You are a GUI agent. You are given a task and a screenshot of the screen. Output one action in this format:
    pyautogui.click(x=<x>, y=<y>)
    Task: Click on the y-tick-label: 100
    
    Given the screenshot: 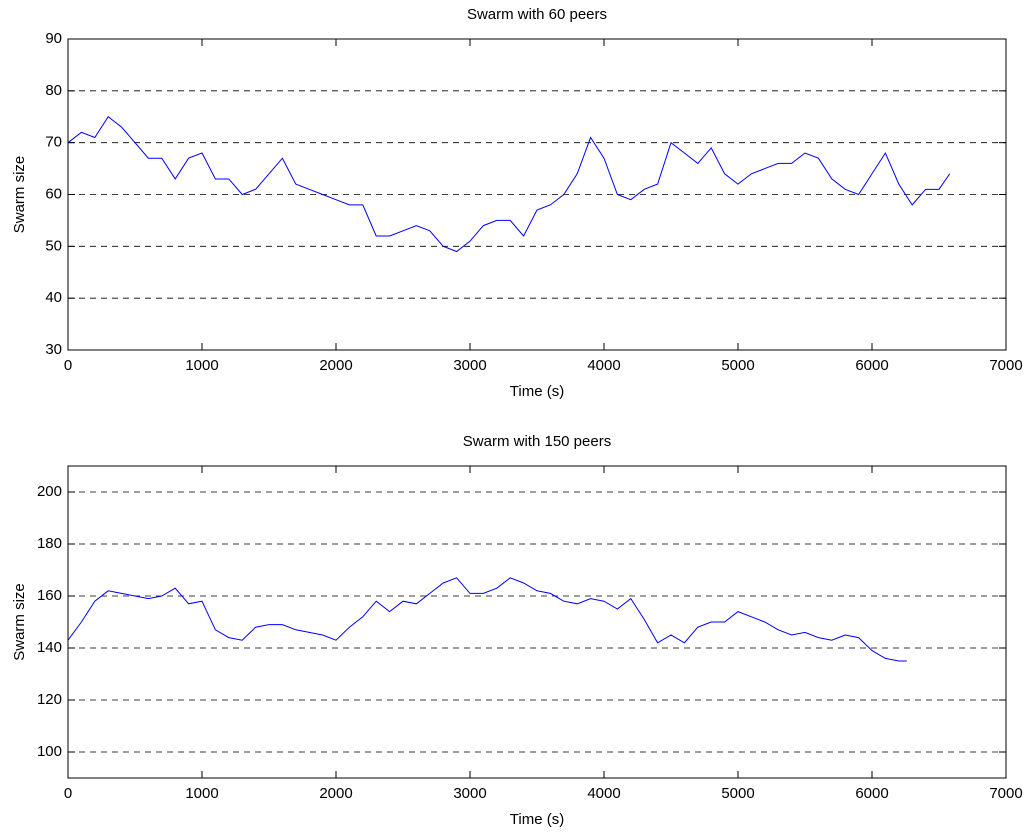 What is the action you would take?
    pyautogui.click(x=49, y=751)
    